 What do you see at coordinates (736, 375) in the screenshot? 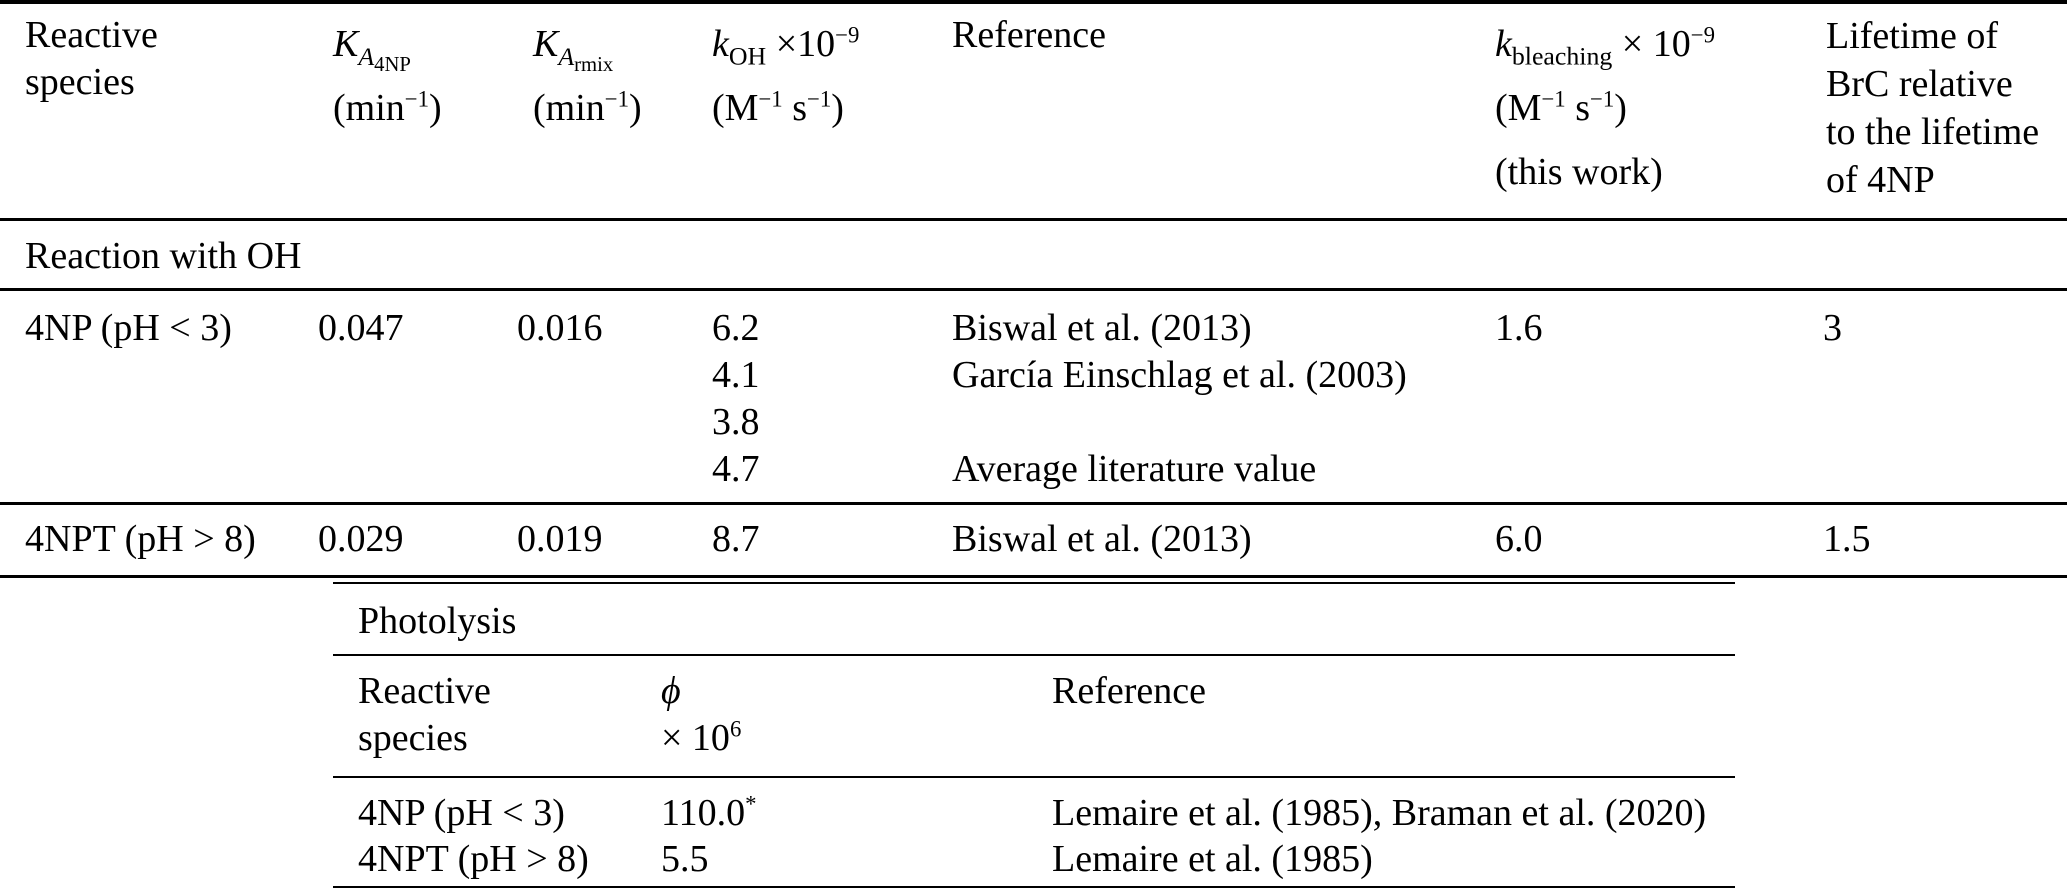
I see `koh-value: 4.1` at bounding box center [736, 375].